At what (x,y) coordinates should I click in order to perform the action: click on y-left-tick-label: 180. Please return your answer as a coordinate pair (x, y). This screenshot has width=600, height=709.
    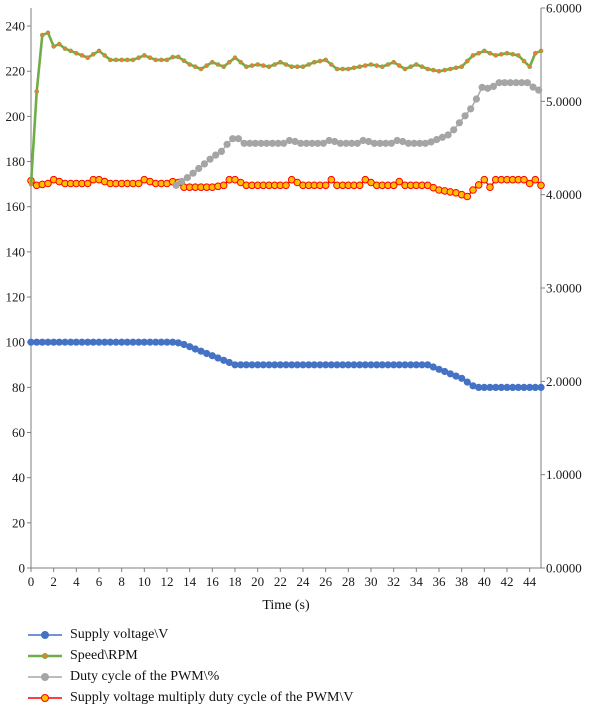
    Looking at the image, I should click on (16, 161).